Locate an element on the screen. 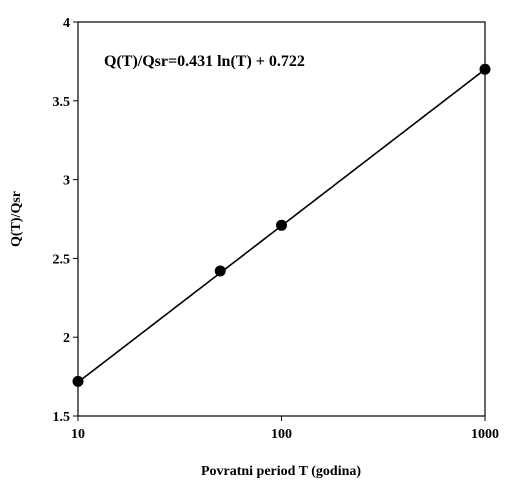 This screenshot has width=506, height=481. y-tick-label: 2.5 is located at coordinates (62, 259).